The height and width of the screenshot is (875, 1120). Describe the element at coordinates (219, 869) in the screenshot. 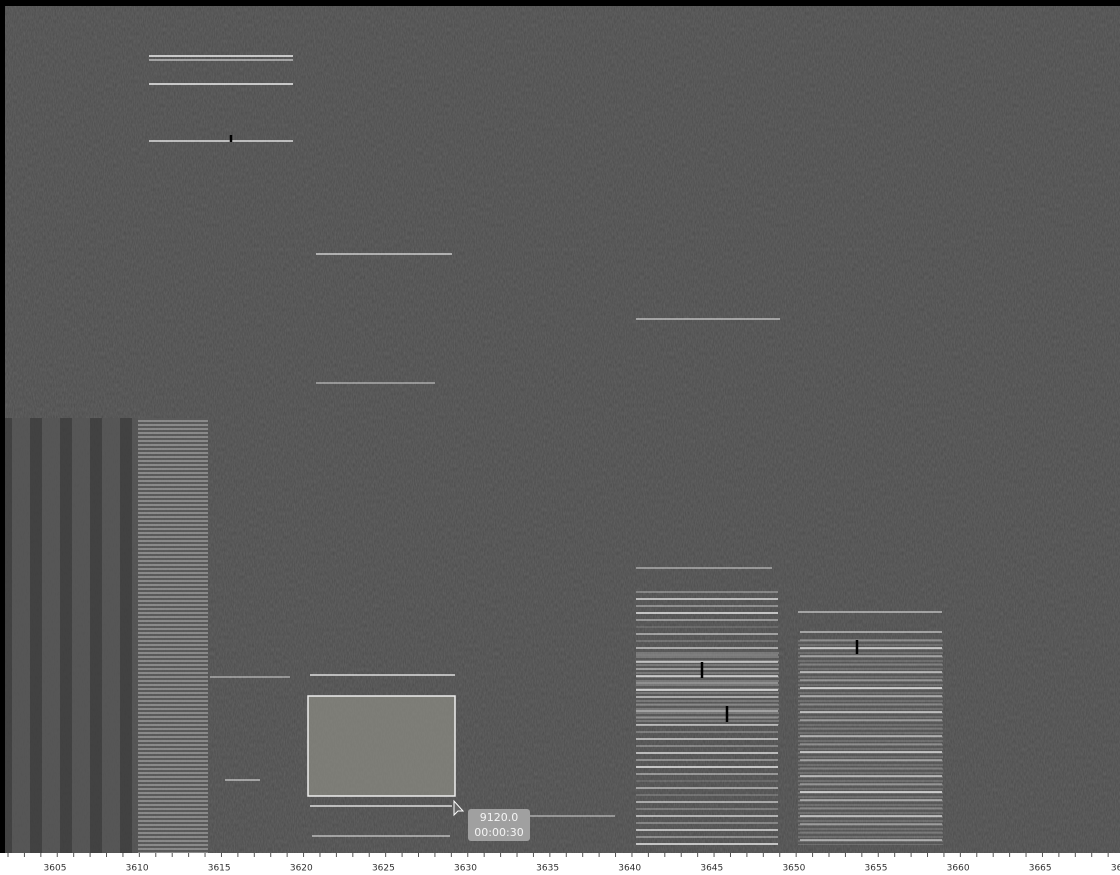

I see `axis-label: 3615` at that location.